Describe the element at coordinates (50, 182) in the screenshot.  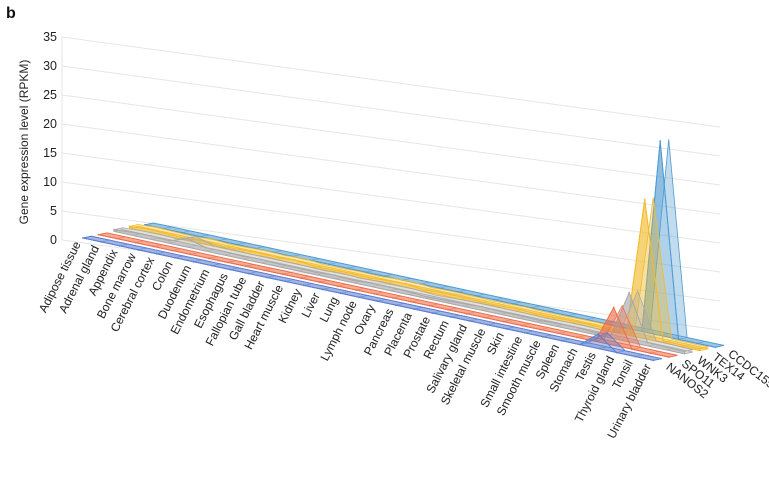
I see `y-tick-label: 10` at that location.